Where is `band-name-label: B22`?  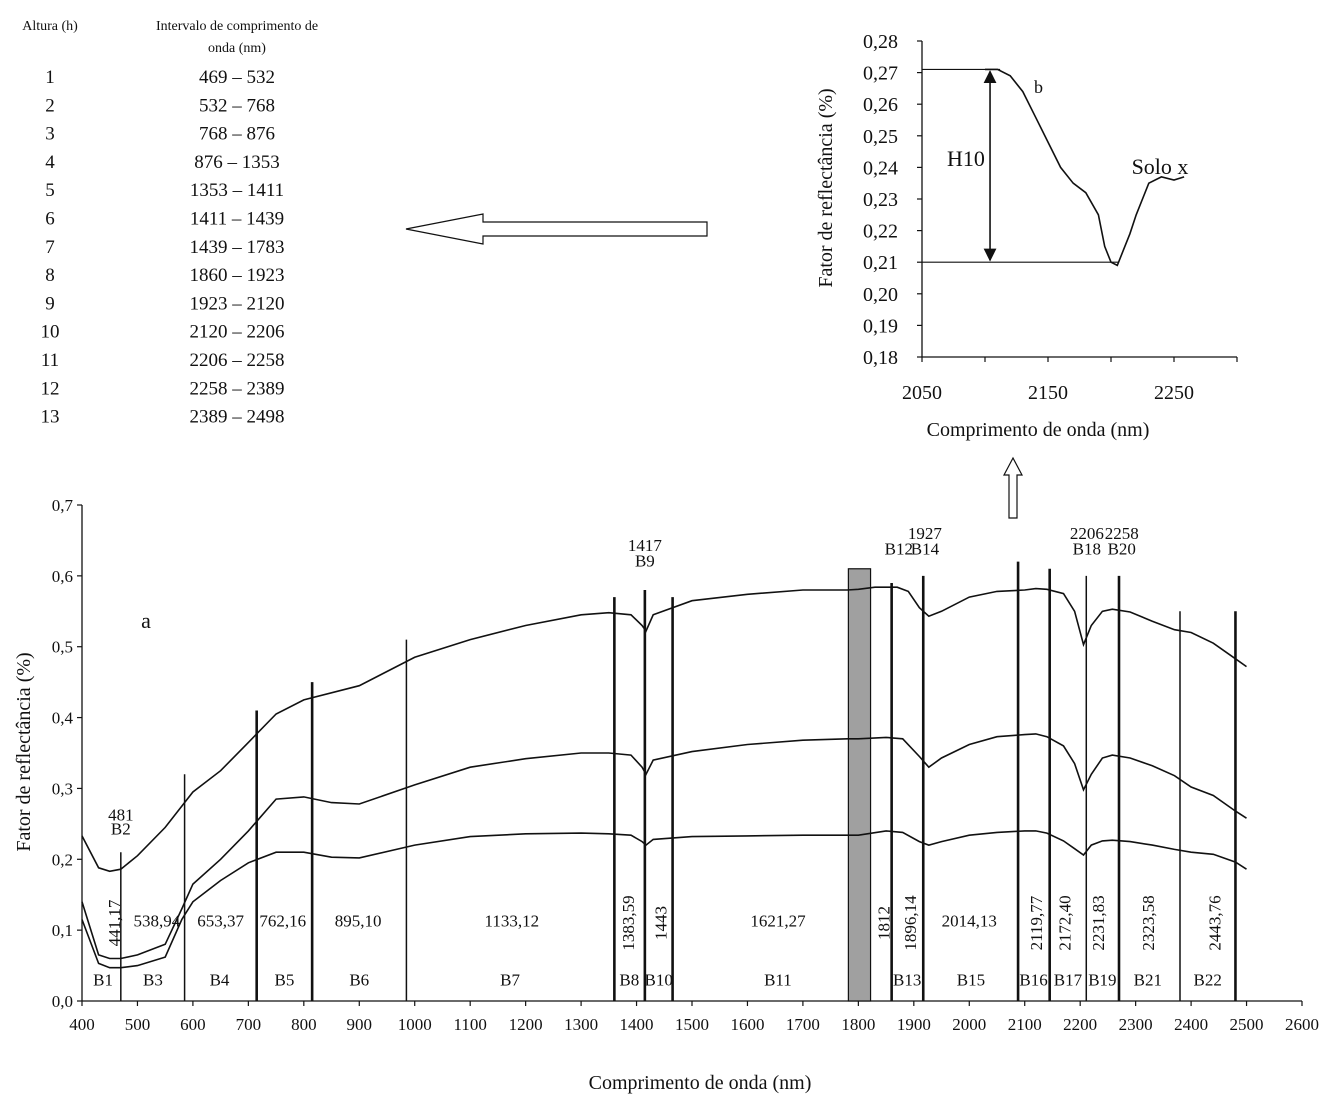
band-name-label: B22 is located at coordinates (1208, 979).